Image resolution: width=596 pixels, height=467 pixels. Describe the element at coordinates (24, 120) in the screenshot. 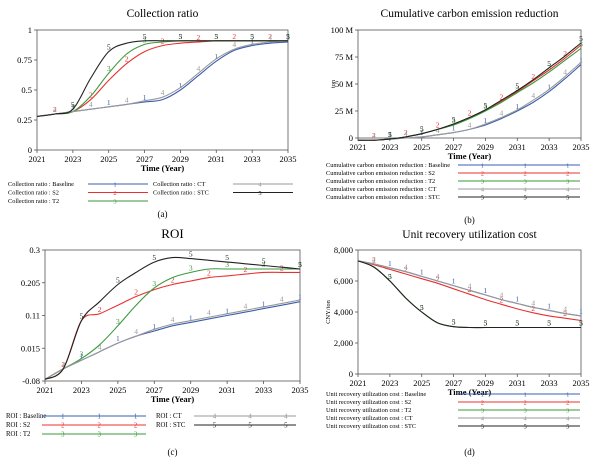

I see `y-tick-label: 0.25` at that location.